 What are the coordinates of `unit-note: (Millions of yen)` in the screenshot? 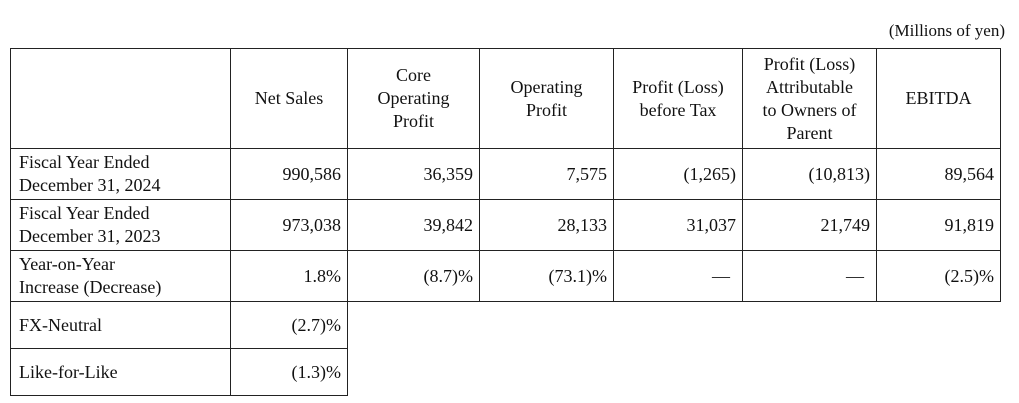 It's located at (946, 30).